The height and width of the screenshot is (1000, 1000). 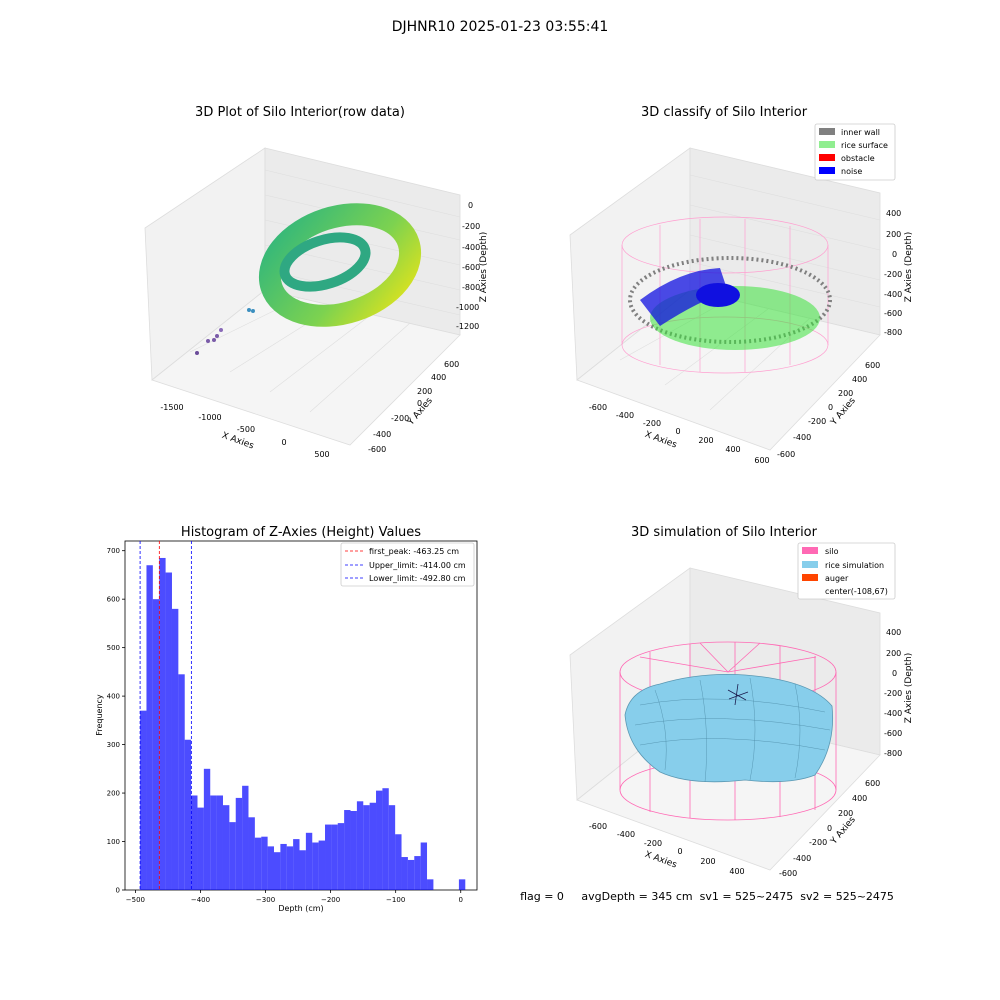 What do you see at coordinates (810, 577) in the screenshot?
I see `legend-swatch-auger` at bounding box center [810, 577].